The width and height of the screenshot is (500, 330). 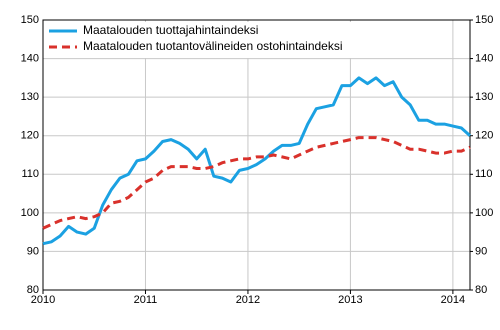 What do you see at coordinates (484, 97) in the screenshot?
I see `y2-tick-label: 130` at bounding box center [484, 97].